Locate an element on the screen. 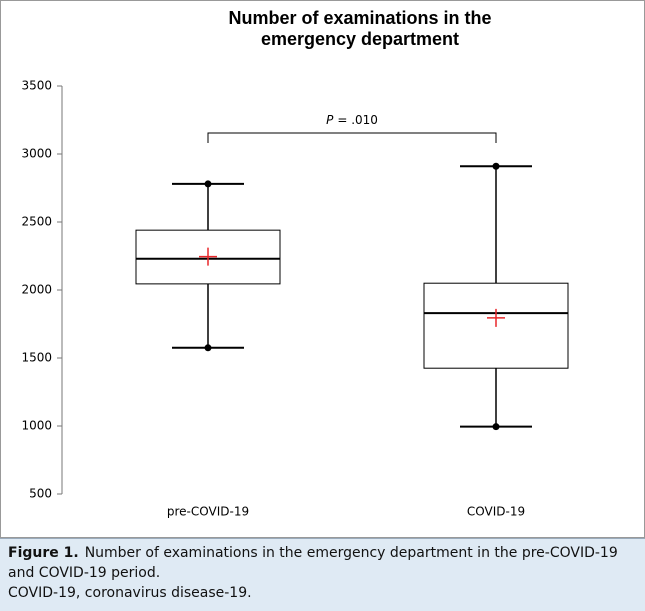 This screenshot has width=645, height=611. significance-bracket is located at coordinates (352, 137).